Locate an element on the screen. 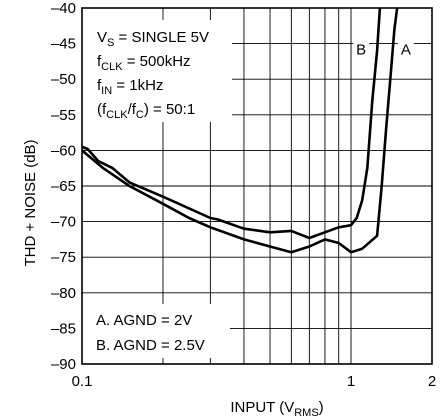 This screenshot has width=445, height=419. legend-notes-box-bg is located at coordinates (156, 331).